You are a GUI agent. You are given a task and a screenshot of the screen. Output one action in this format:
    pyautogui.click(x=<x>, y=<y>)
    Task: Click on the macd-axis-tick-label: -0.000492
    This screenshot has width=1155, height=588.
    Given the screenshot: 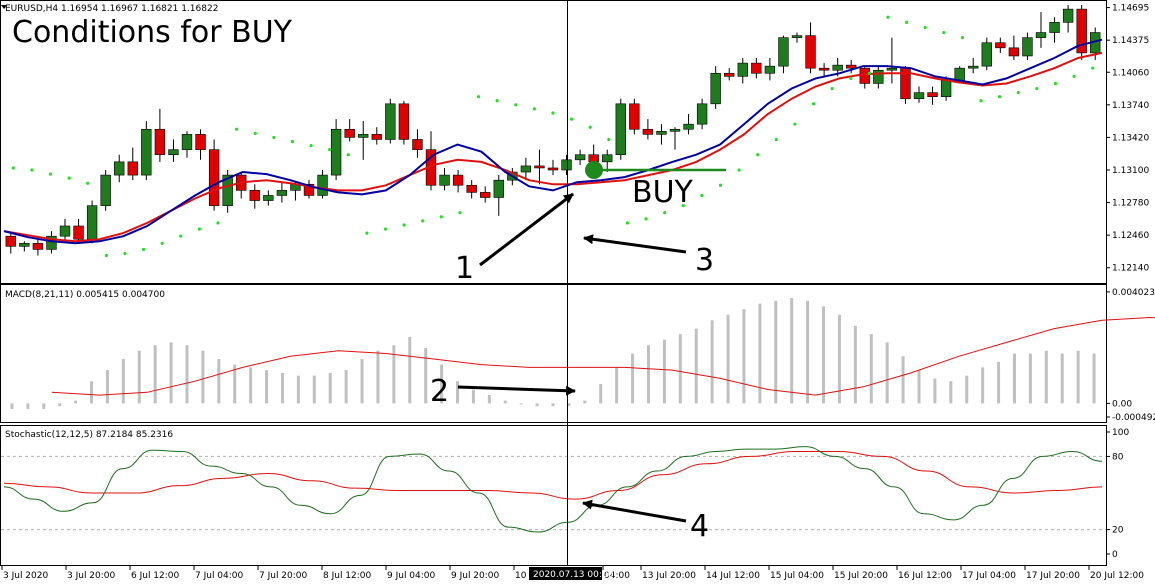 What is the action you would take?
    pyautogui.click(x=1133, y=418)
    